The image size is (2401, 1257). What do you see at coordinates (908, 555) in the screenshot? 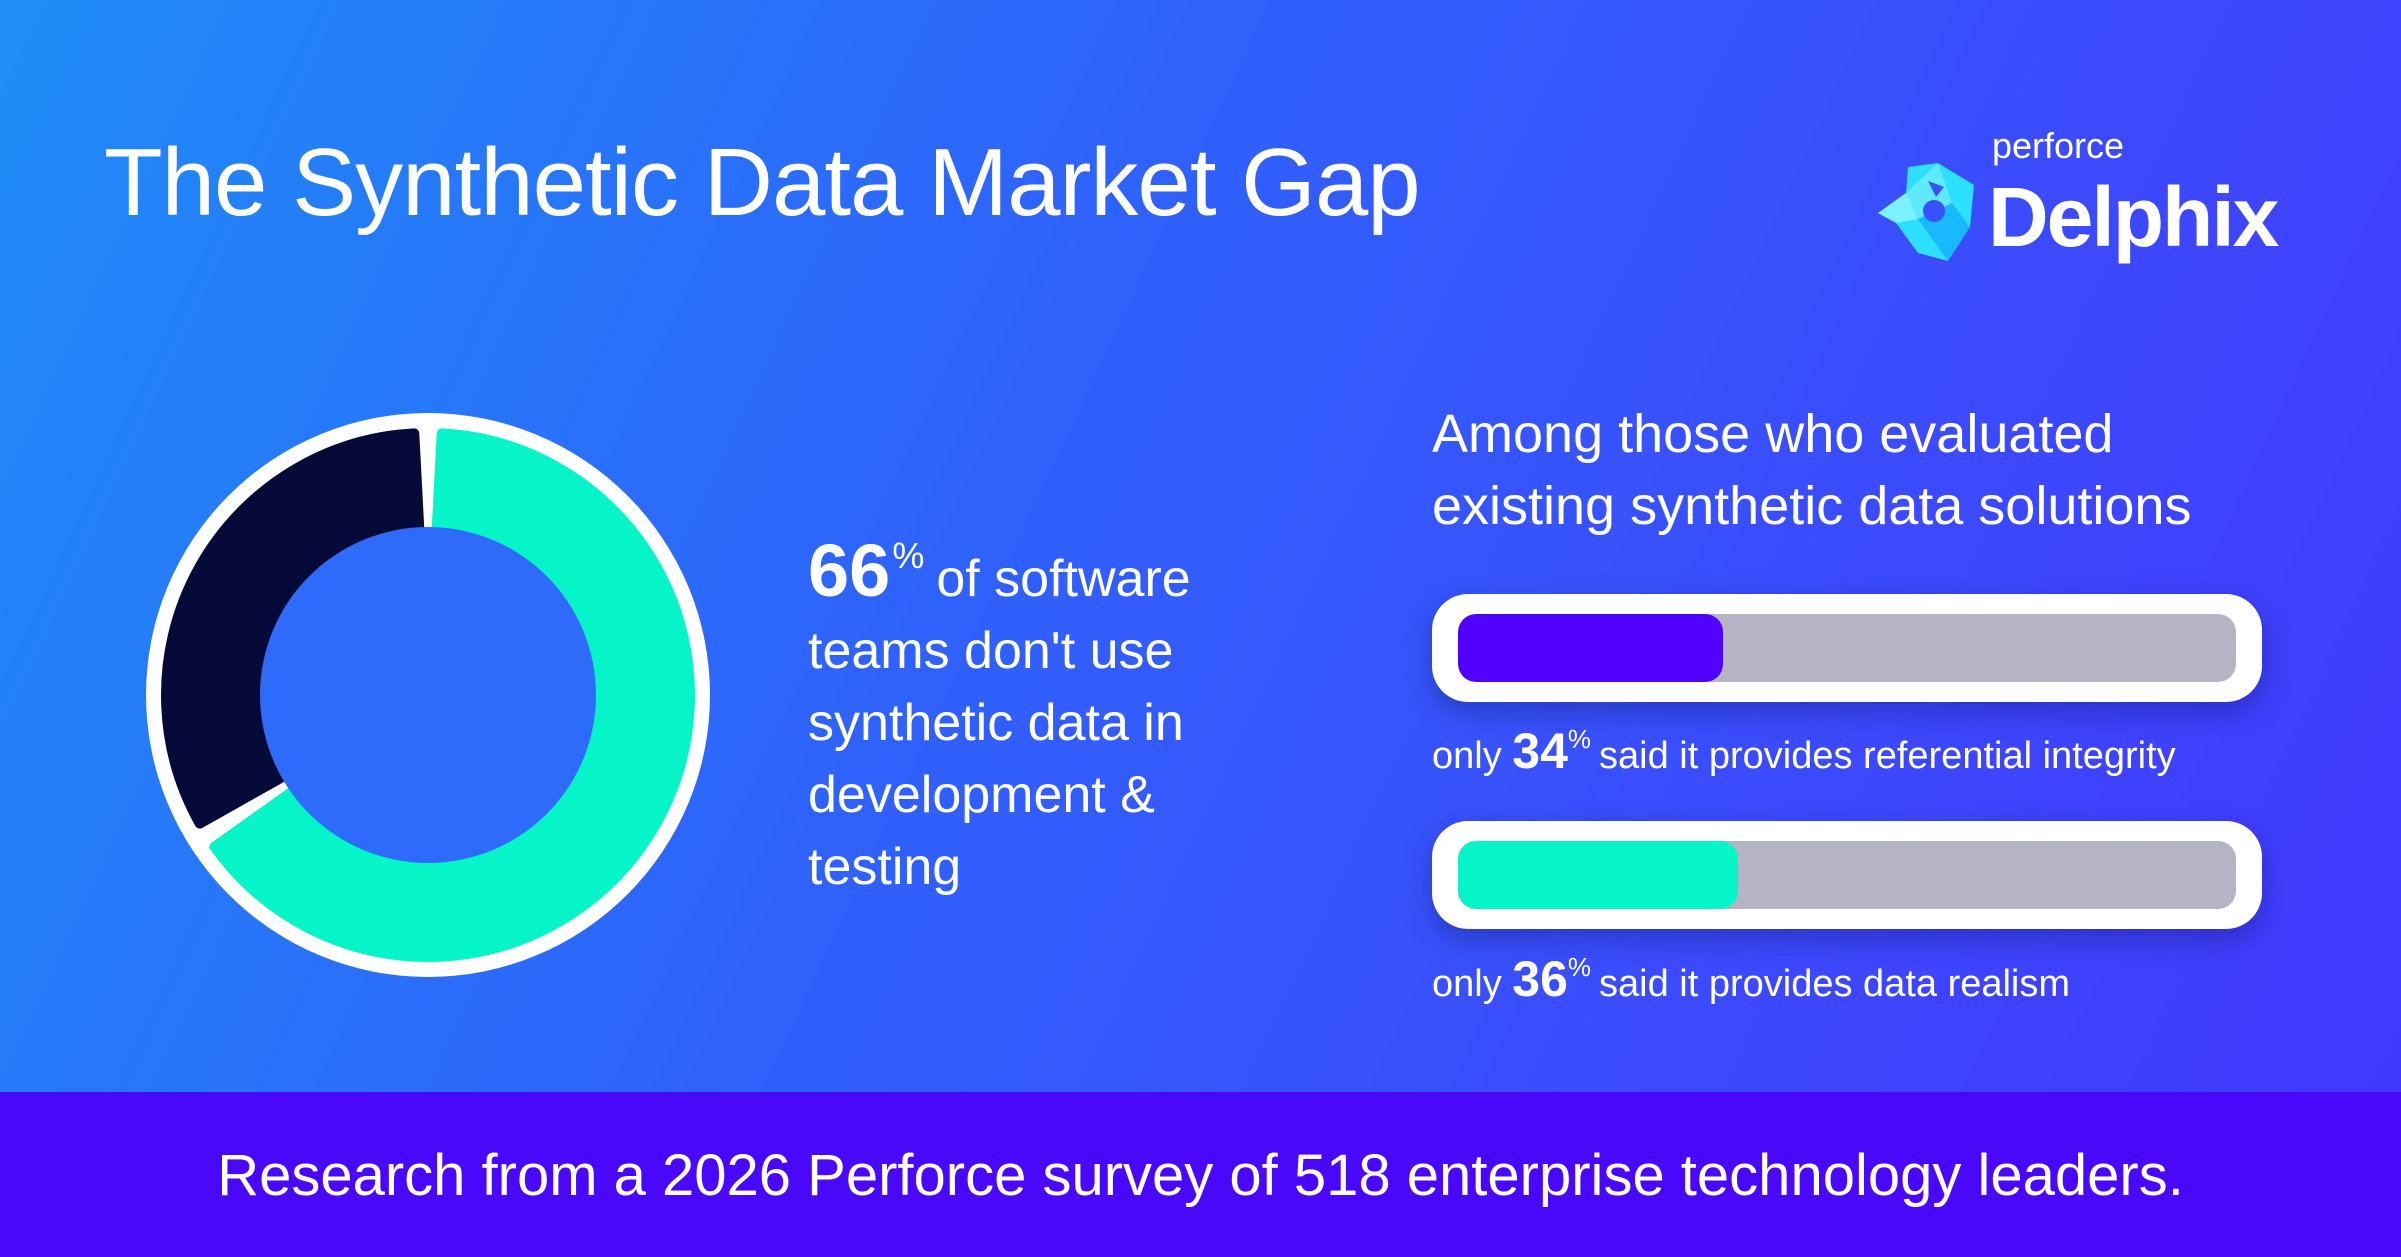
I see `donut-stat-unit: %` at bounding box center [908, 555].